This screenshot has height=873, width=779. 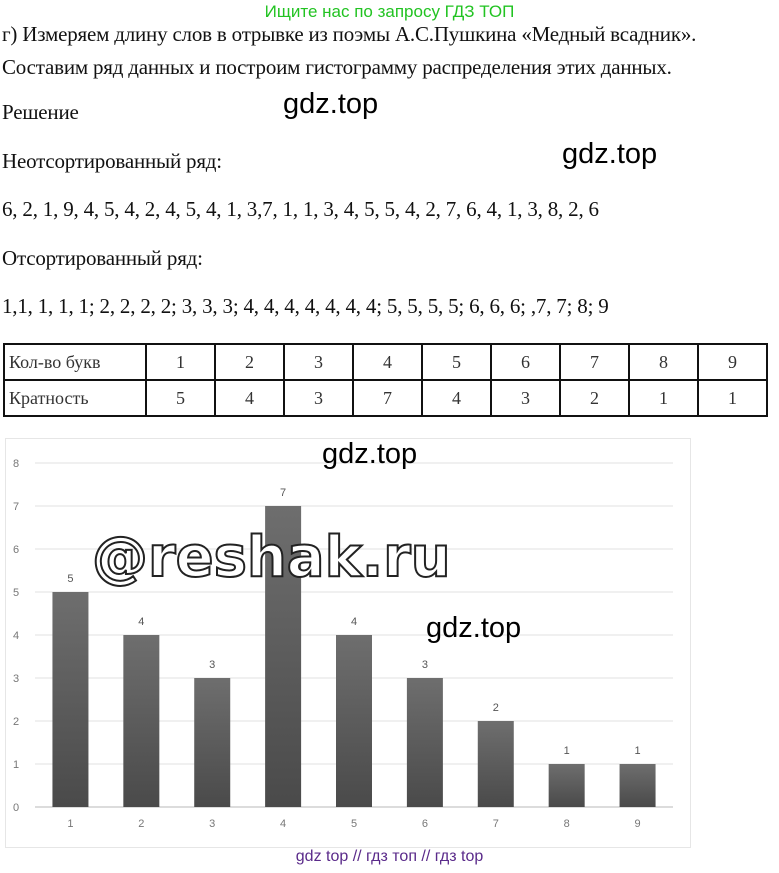 I want to click on x-tick-label: 7, so click(x=496, y=824).